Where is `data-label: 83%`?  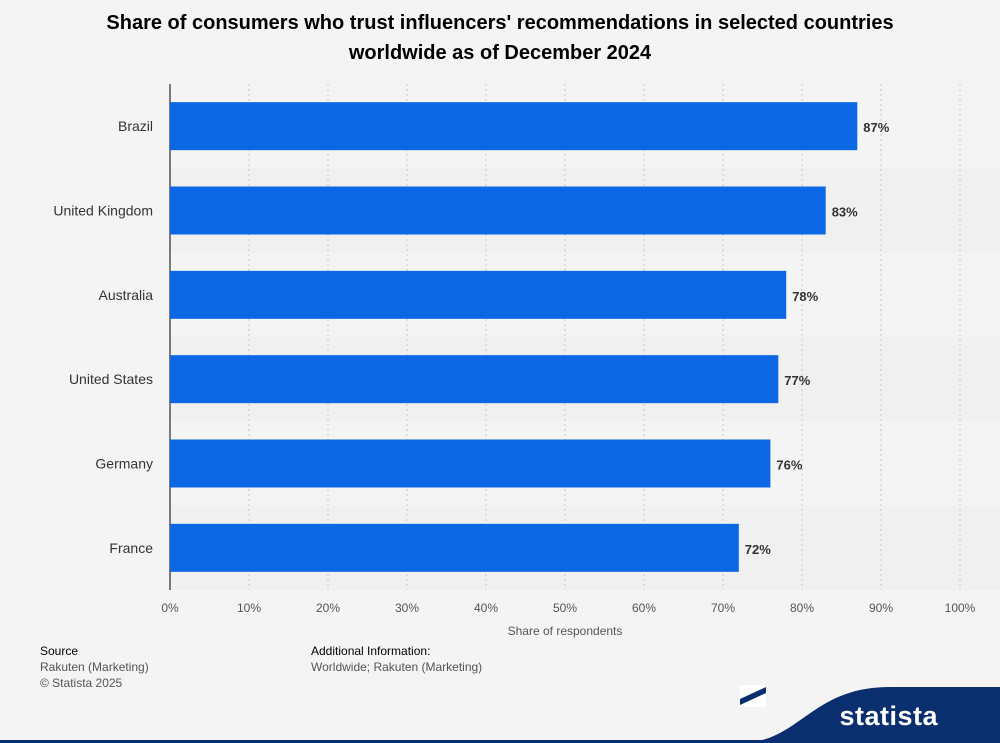 data-label: 83% is located at coordinates (845, 212).